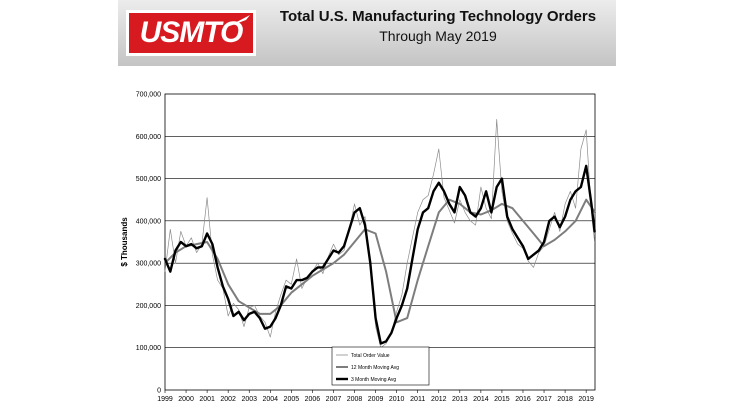  I want to click on x-tick-label: 2000, so click(186, 399).